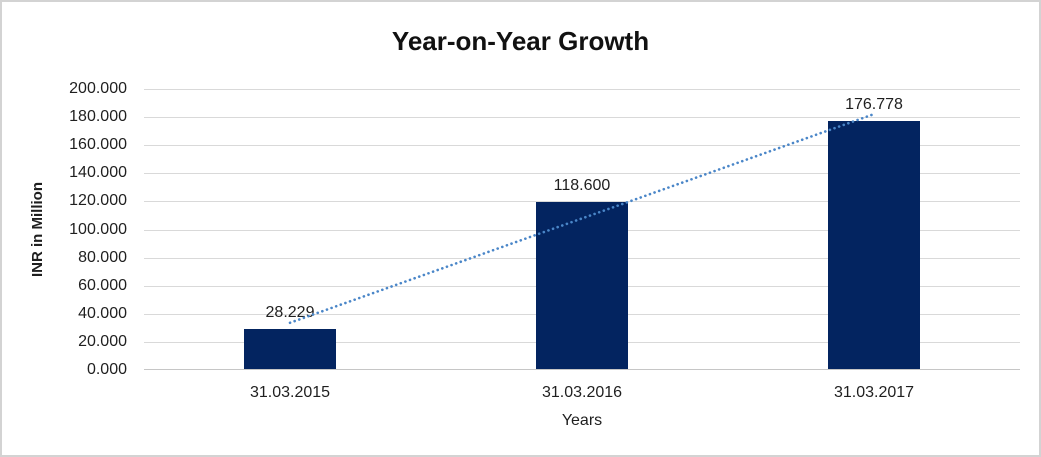  Describe the element at coordinates (106, 369) in the screenshot. I see `y-axis-tick-label: 0.000` at that location.